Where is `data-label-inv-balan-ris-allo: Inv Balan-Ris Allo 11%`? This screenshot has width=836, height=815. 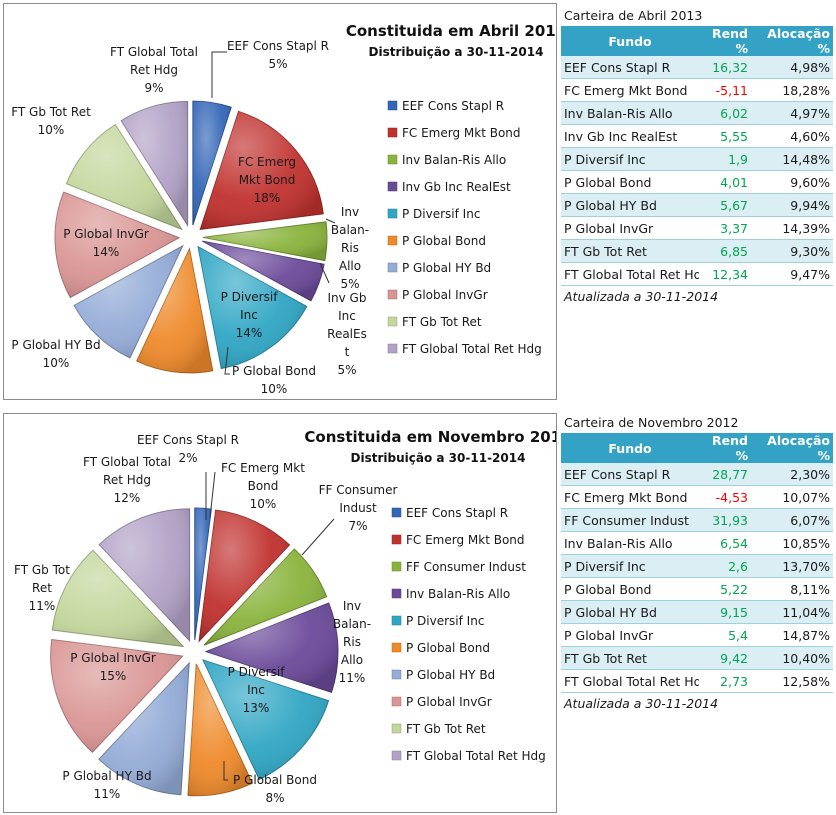
data-label-inv-balan-ris-allo: Inv Balan-Ris Allo 11% is located at coordinates (352, 642).